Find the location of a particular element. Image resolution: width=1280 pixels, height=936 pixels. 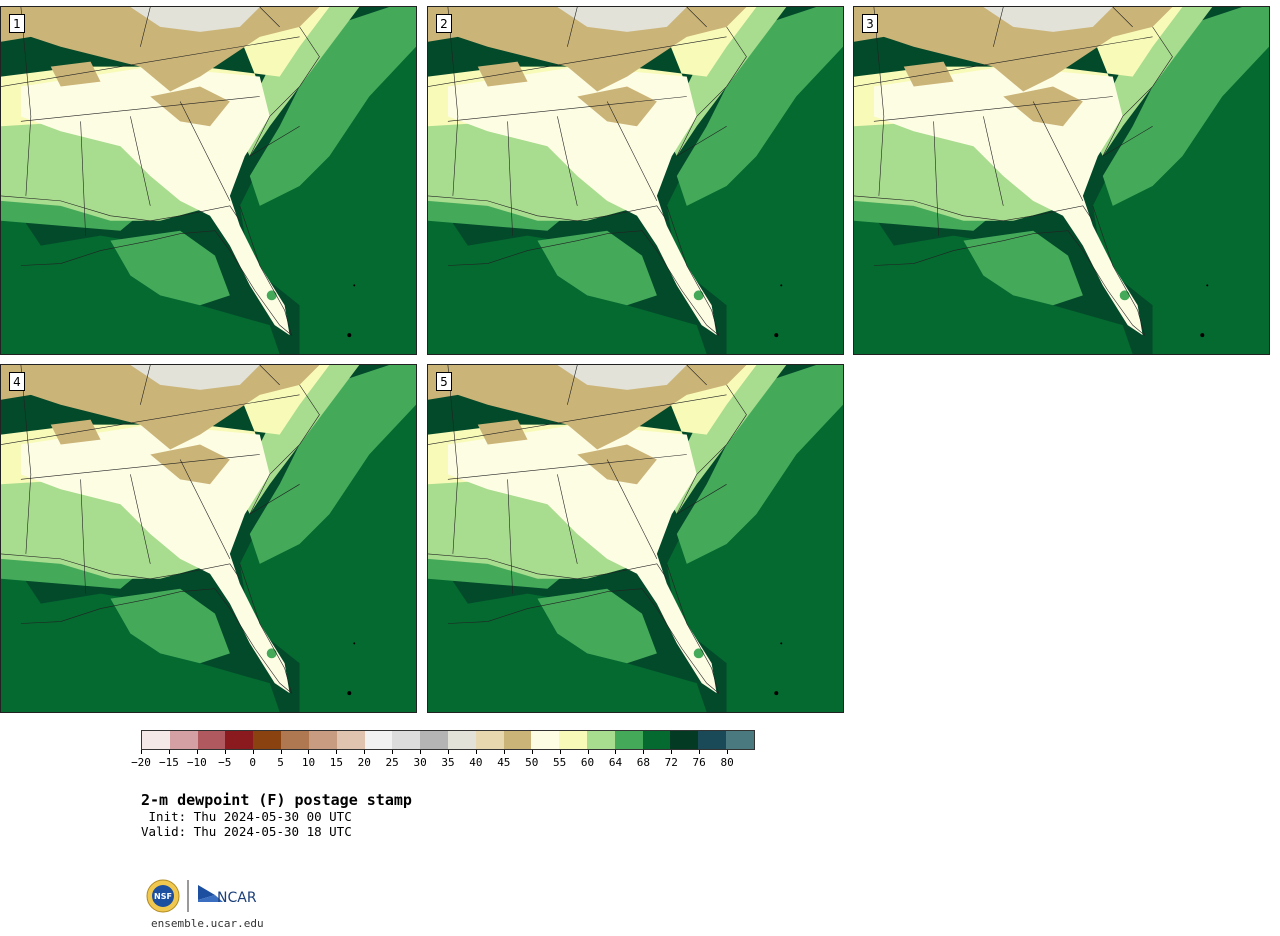

colorbar-tick-label: 10 is located at coordinates (308, 762).